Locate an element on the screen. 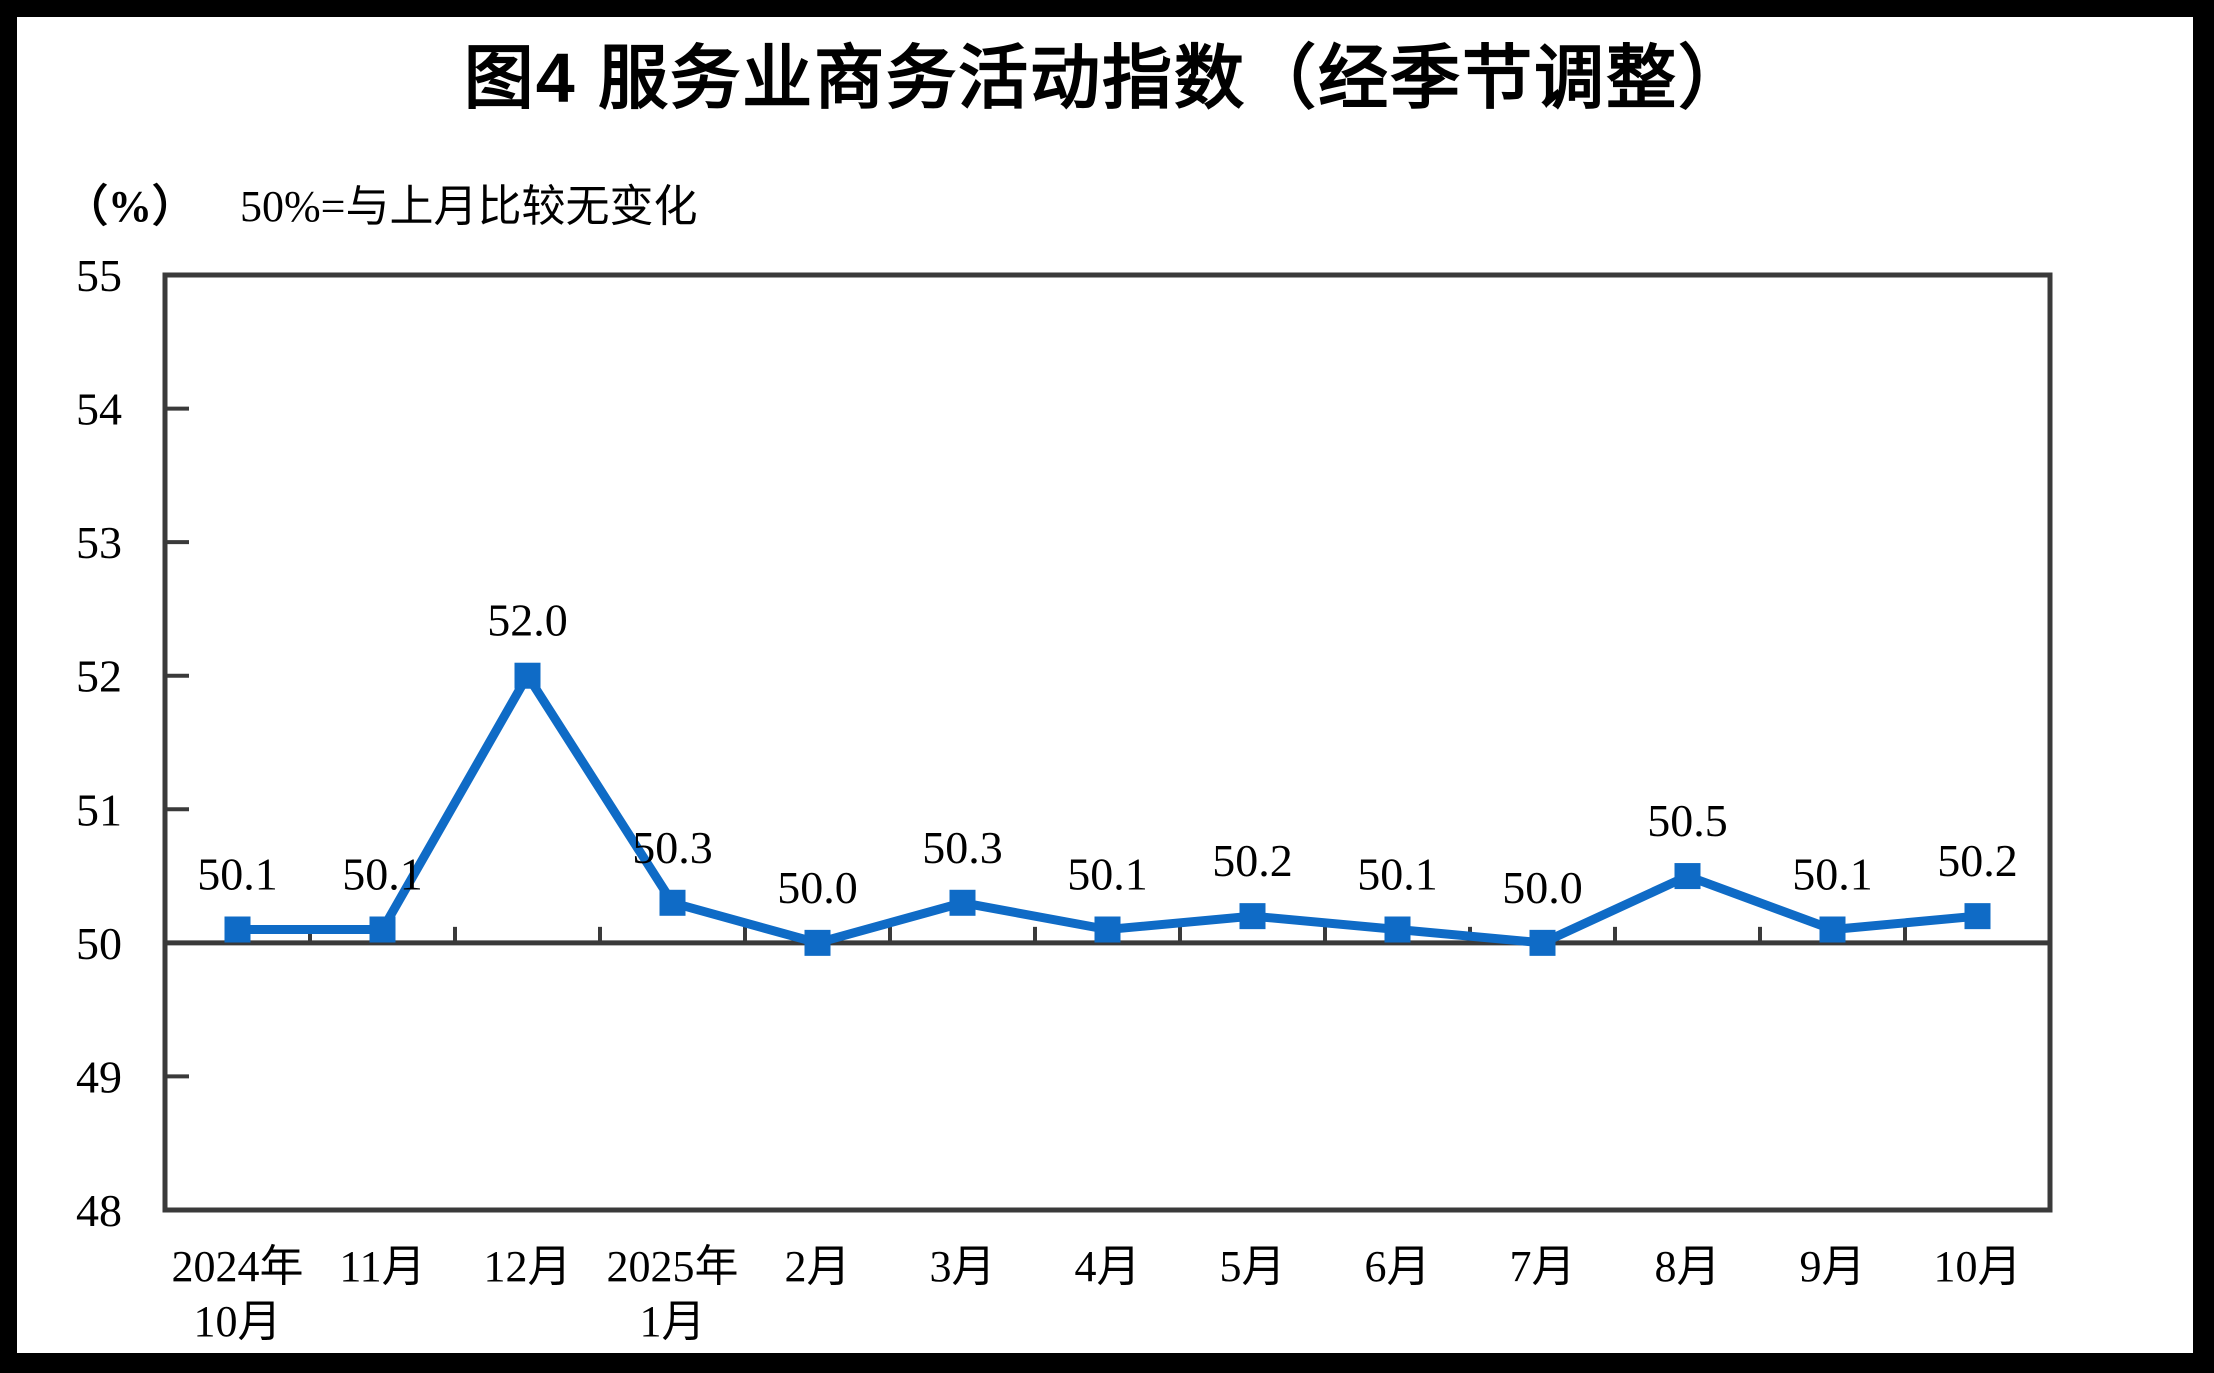 This screenshot has height=1373, width=2214. y-axis-tick-label: 50 is located at coordinates (99, 943).